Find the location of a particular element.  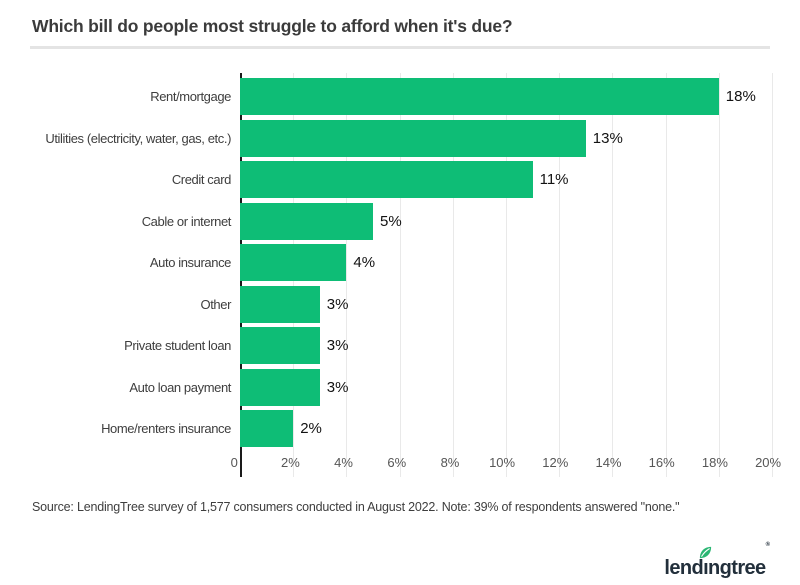

x-tick-label: 10% is located at coordinates (502, 462).